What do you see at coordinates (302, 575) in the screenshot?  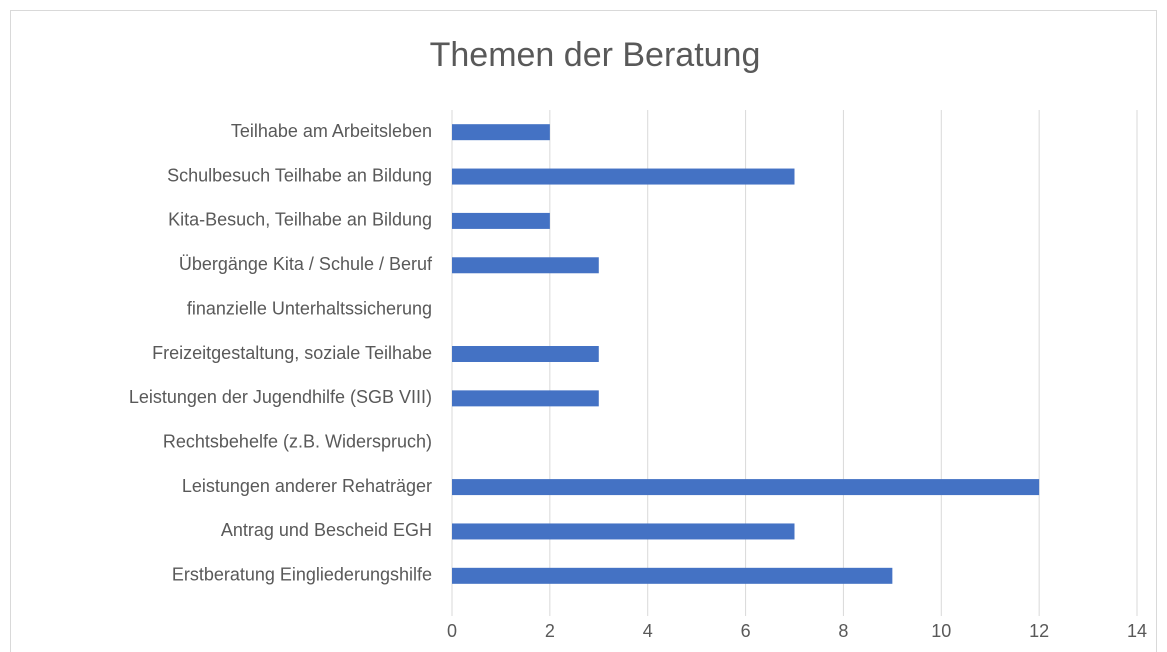 I see `y-tick-label: Erstberatung Eingliederungshilfe` at bounding box center [302, 575].